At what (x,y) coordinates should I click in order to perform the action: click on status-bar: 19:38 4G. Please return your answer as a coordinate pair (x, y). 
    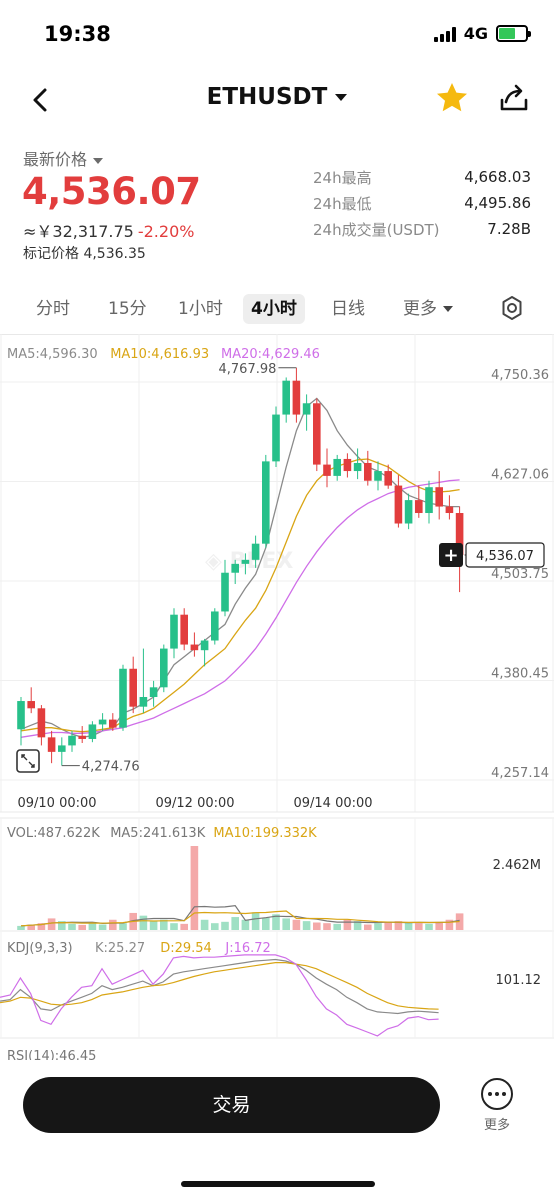
    Looking at the image, I should click on (277, 35).